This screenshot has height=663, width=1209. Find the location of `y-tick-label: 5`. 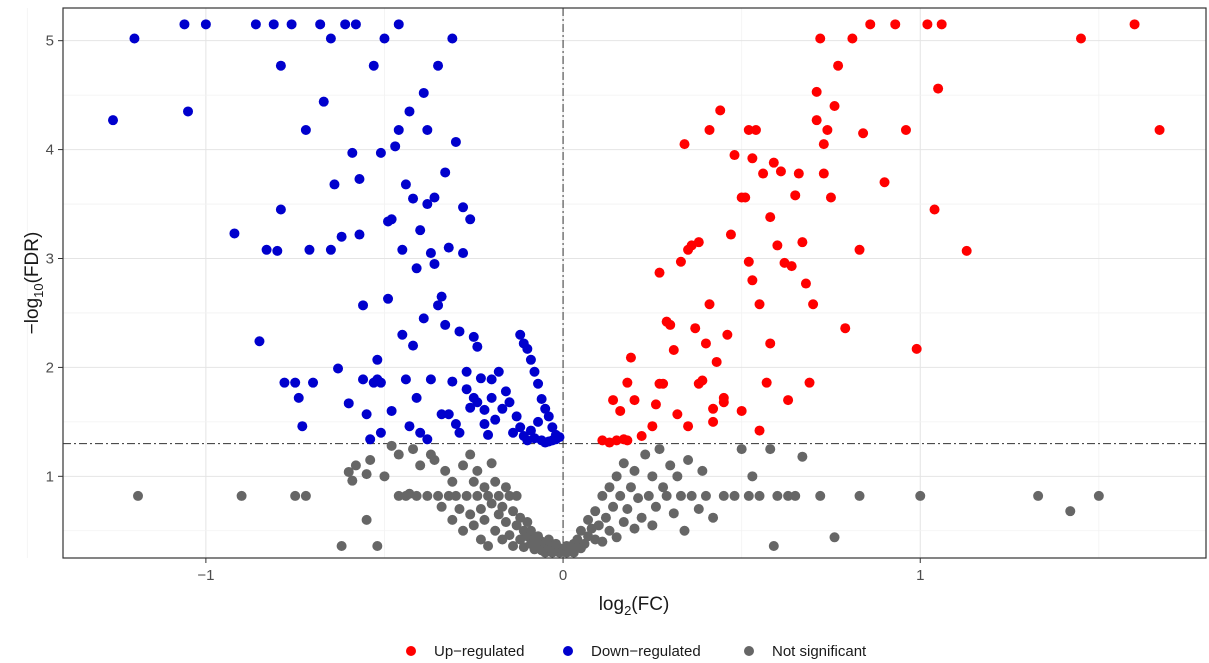

y-tick-label: 5 is located at coordinates (50, 41).